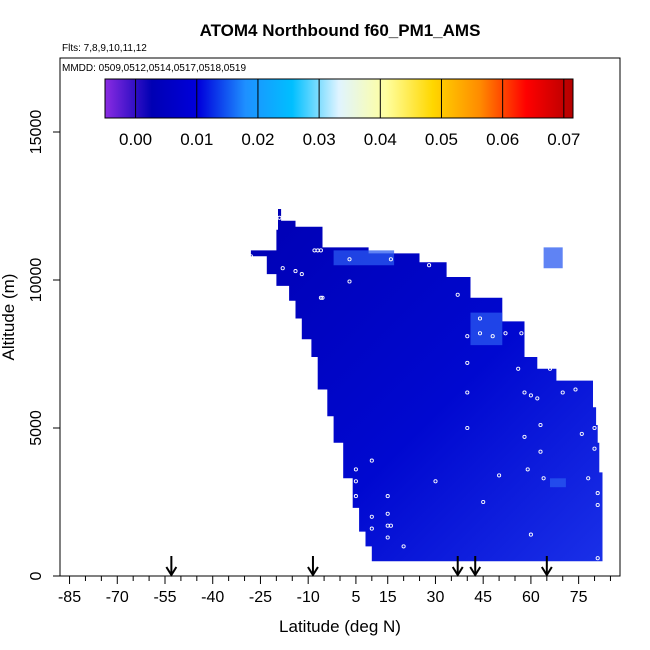 This screenshot has width=650, height=650. What do you see at coordinates (483, 597) in the screenshot?
I see `x-tick-label: 45` at bounding box center [483, 597].